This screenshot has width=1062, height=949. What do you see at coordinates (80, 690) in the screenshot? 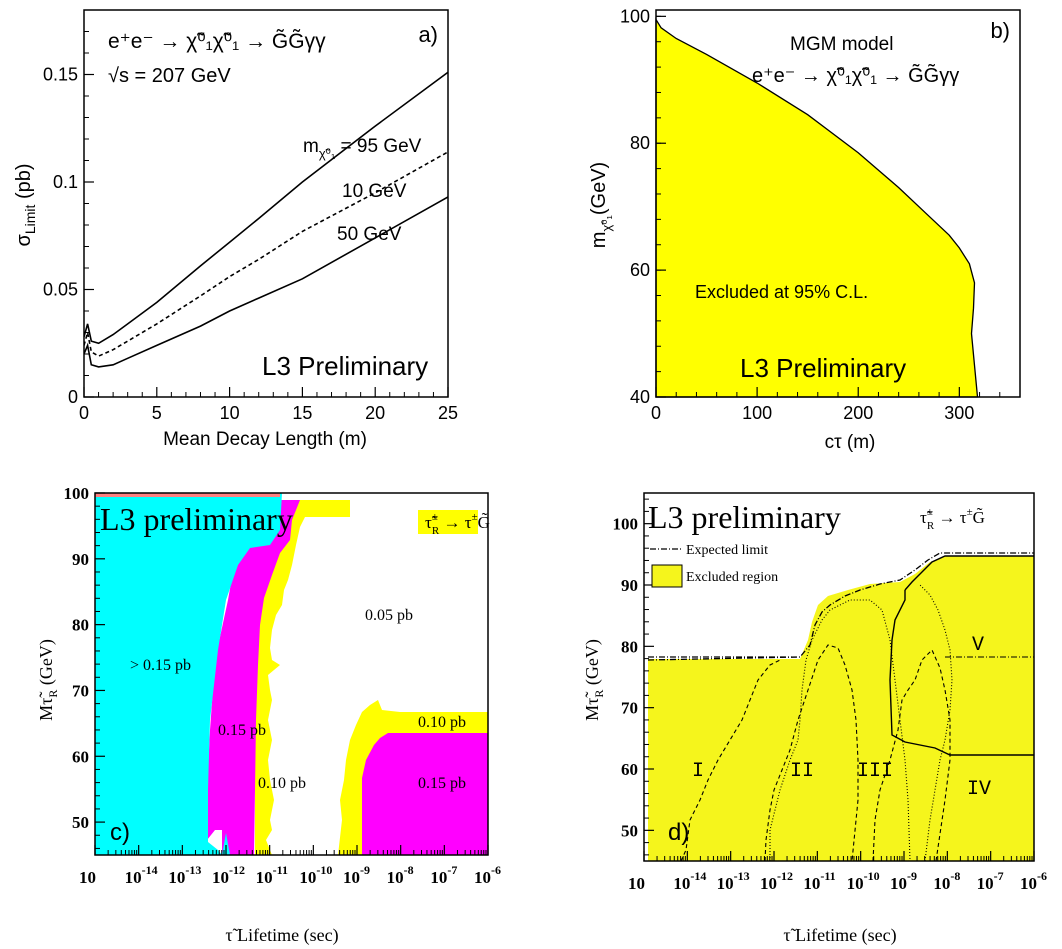
I see `panel-c-ytick-label: 70` at bounding box center [80, 690].